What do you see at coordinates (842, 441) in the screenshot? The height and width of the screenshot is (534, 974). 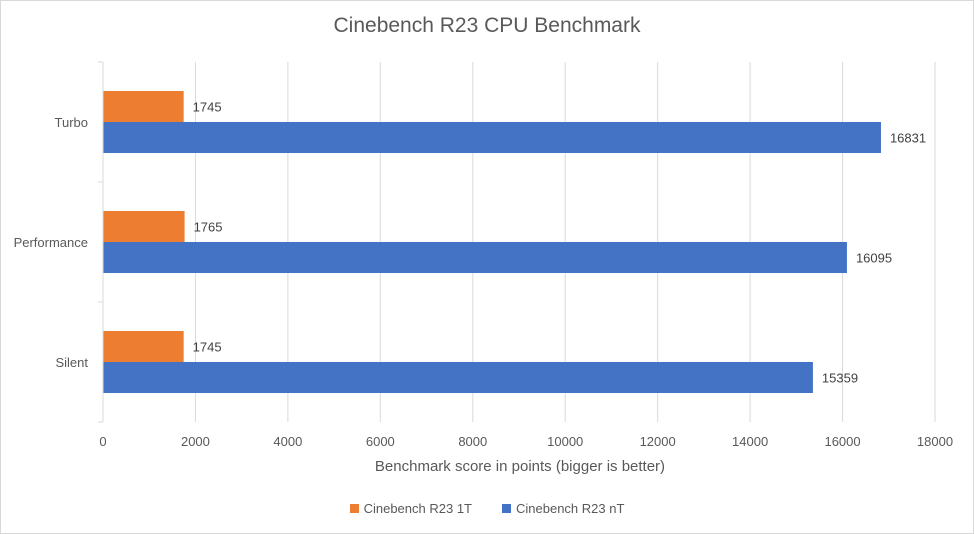 I see `x-tick-label: 16000` at bounding box center [842, 441].